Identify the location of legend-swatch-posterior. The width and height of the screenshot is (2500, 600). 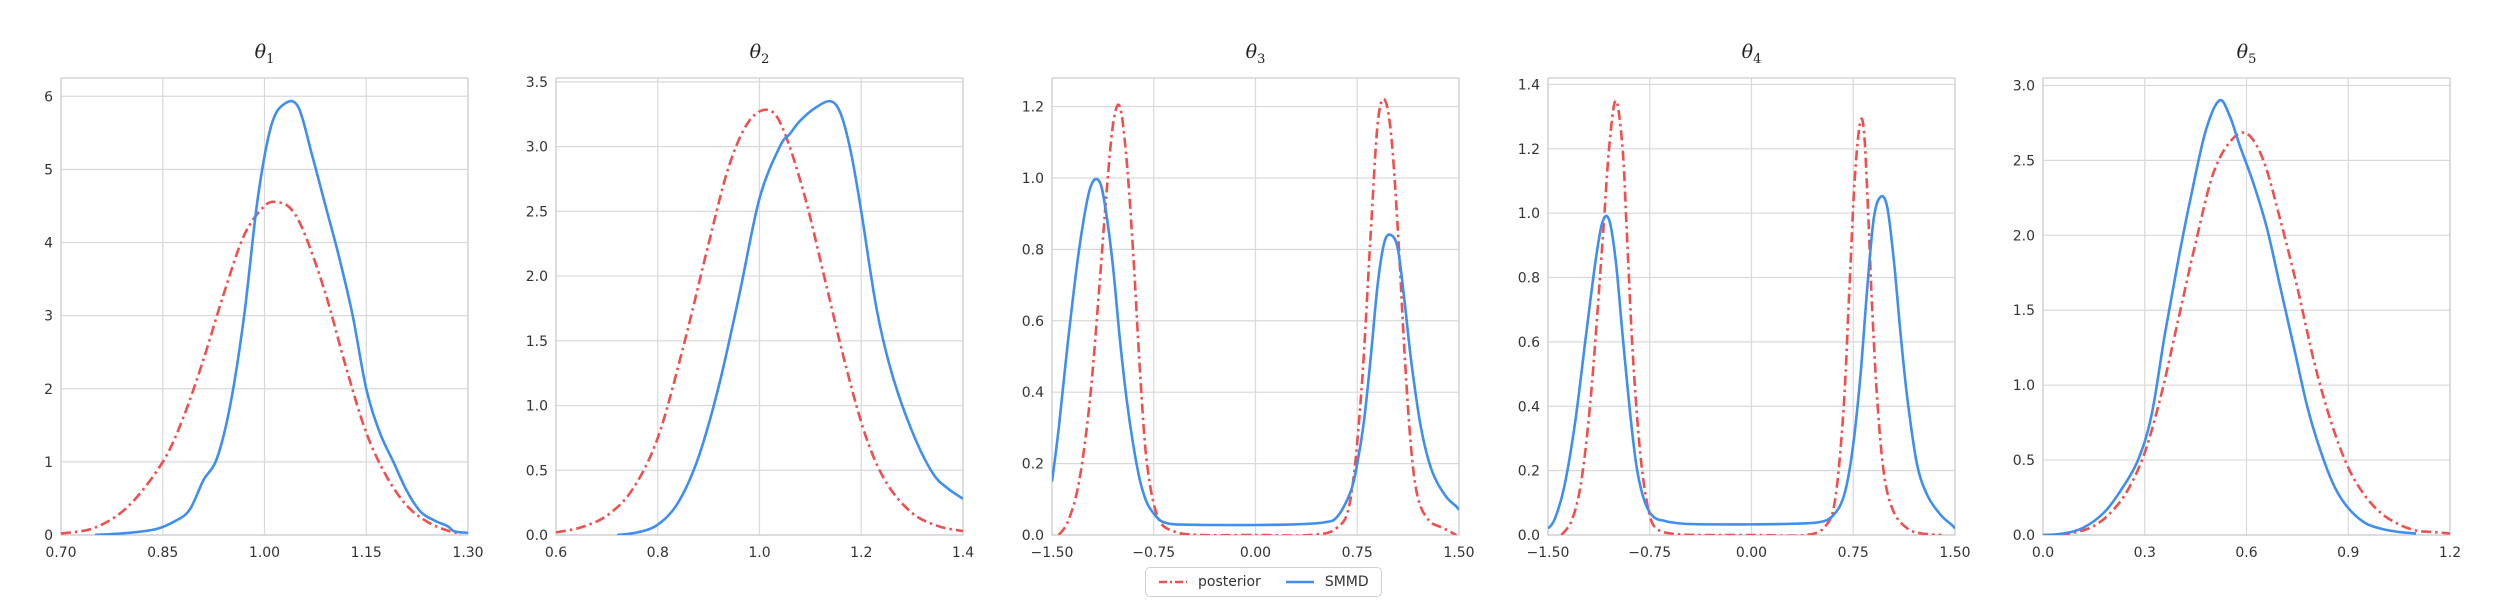
(1173, 582).